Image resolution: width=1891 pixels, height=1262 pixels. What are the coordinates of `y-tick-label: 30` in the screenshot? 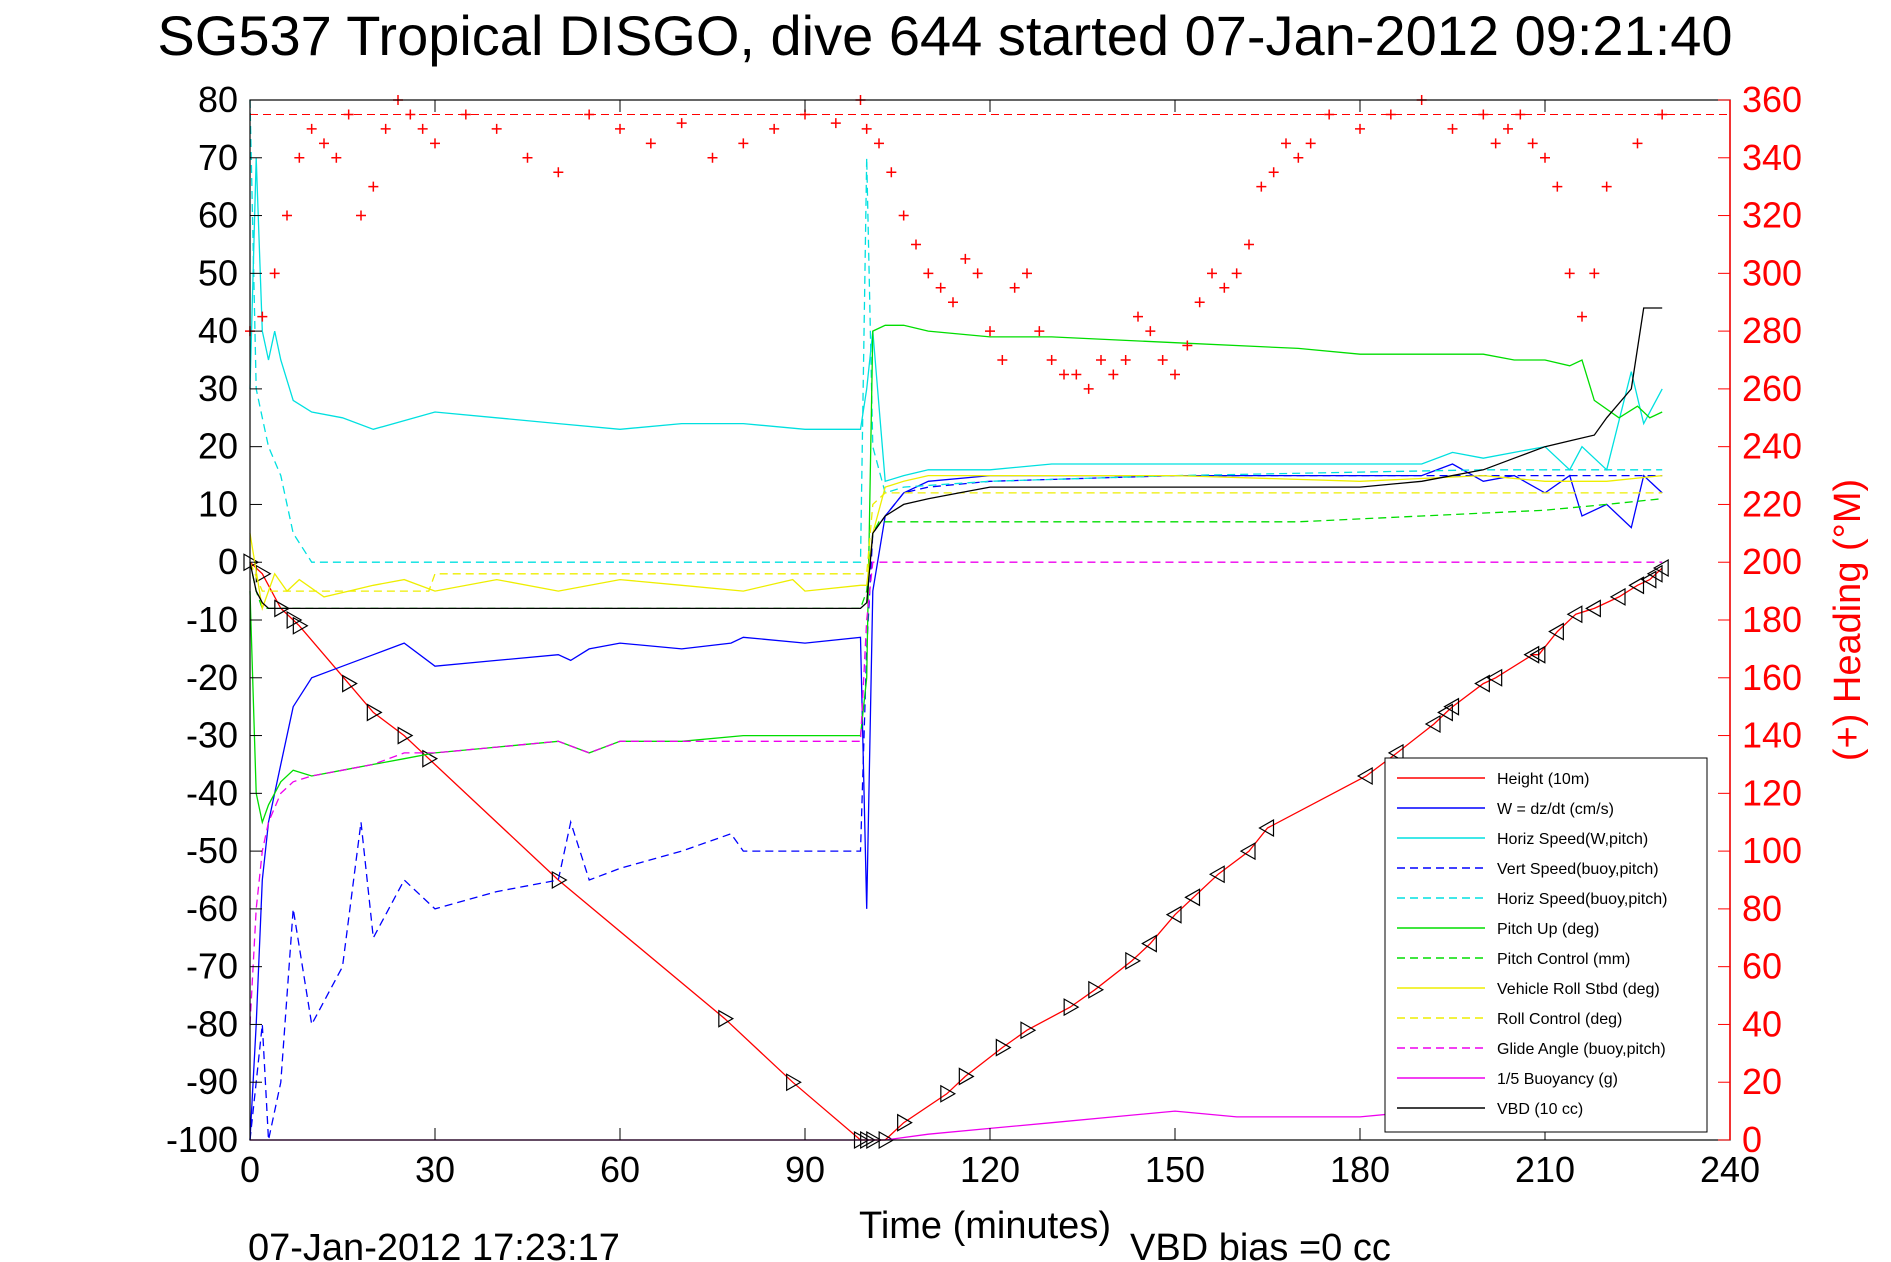 It's located at (218, 388).